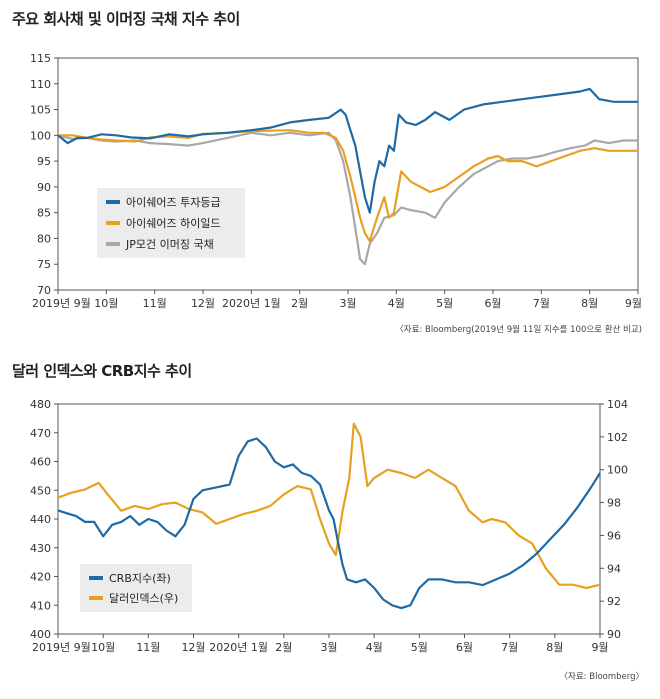 The height and width of the screenshot is (699, 660). What do you see at coordinates (40, 490) in the screenshot?
I see `chart2-left-tick-label: 450` at bounding box center [40, 490].